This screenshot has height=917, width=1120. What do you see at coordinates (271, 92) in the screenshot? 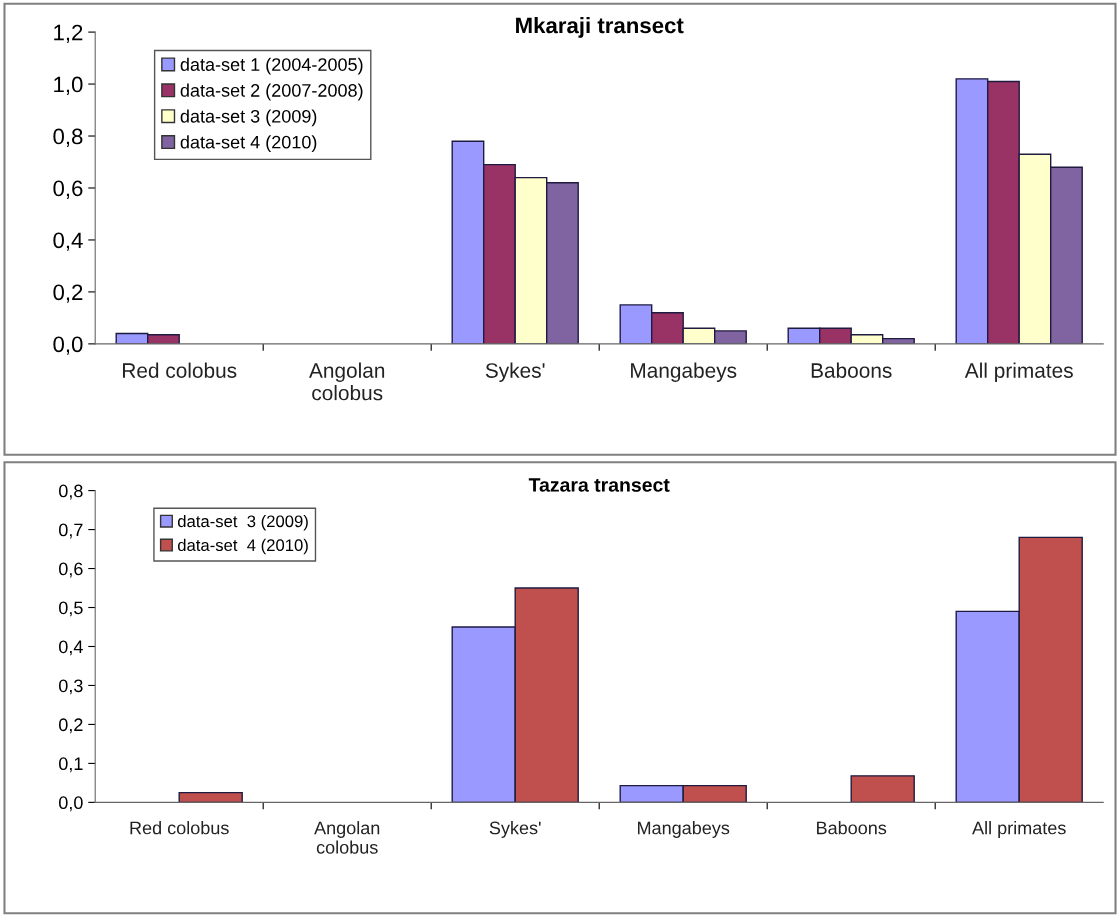
I see `legend-label: data-set 2 (2007-2008)` at bounding box center [271, 92].